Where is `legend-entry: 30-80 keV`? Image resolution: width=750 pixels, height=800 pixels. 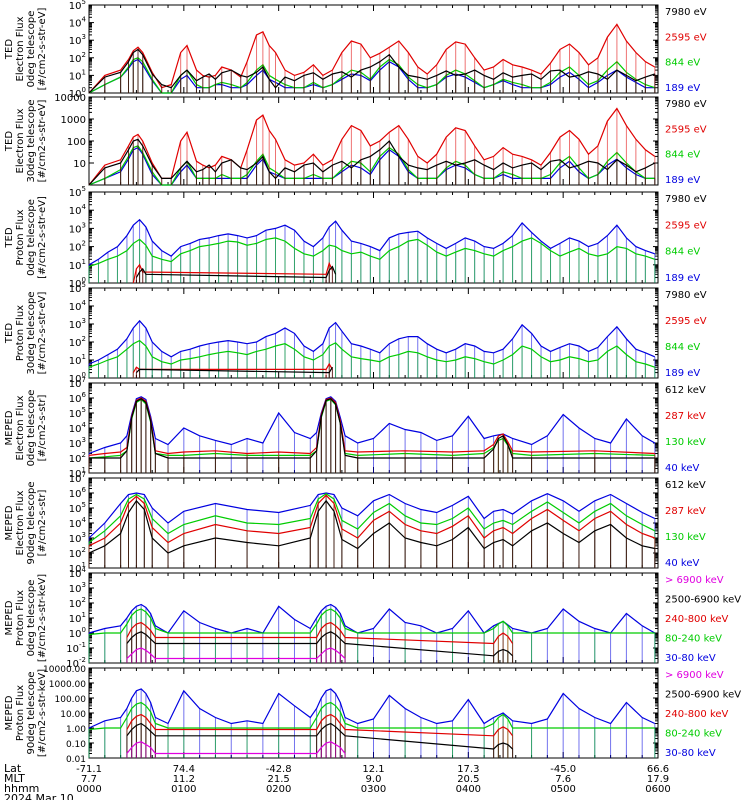 legend-entry: 30-80 keV is located at coordinates (690, 658).